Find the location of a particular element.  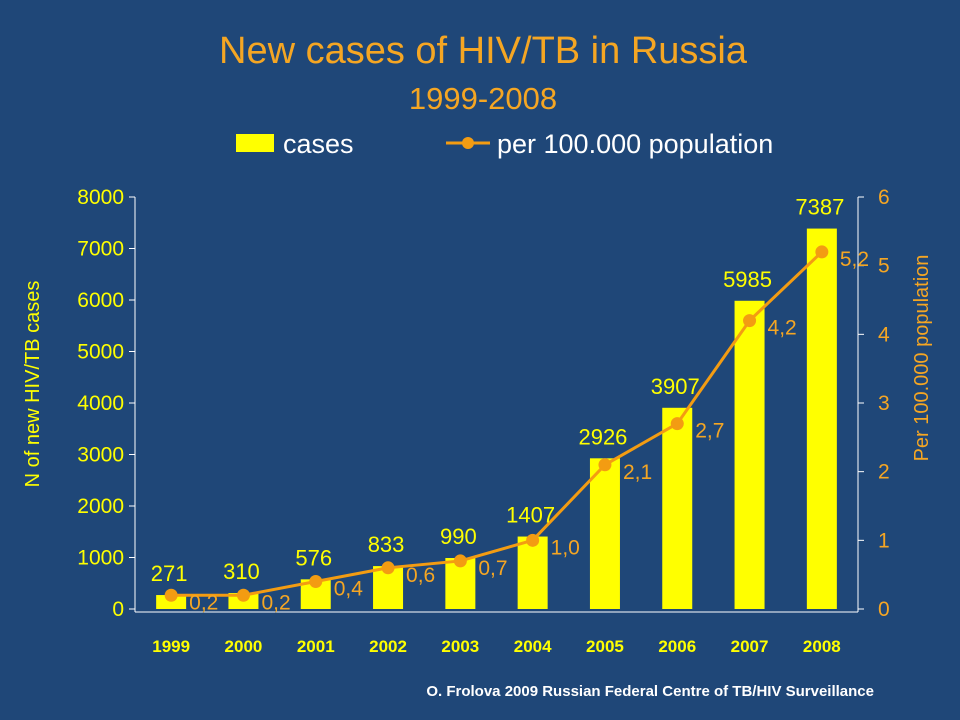

x-tick-label: 2001 is located at coordinates (316, 646).